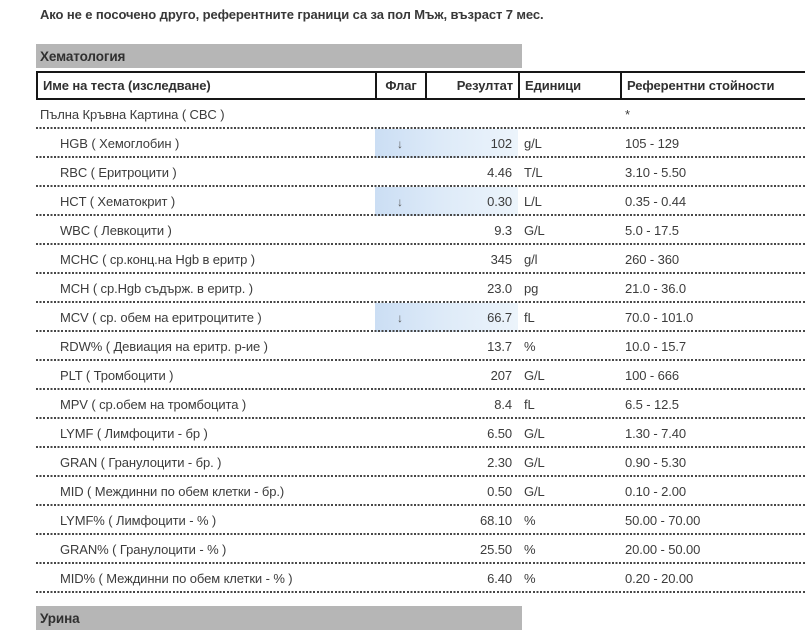 This screenshot has width=805, height=631. I want to click on section-header-urine: Урина, so click(279, 618).